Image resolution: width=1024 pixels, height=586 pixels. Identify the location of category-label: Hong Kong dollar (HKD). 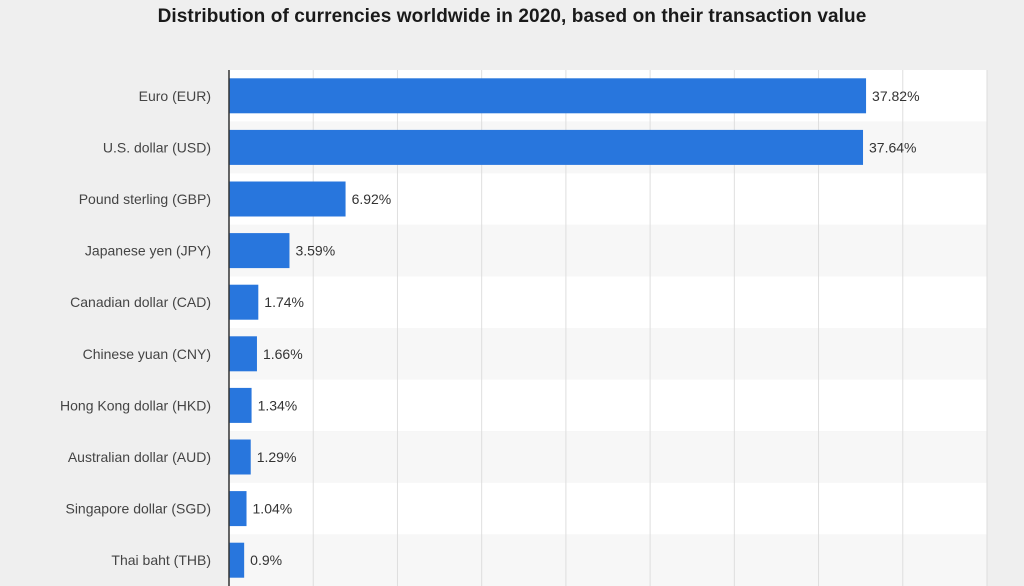
(135, 405).